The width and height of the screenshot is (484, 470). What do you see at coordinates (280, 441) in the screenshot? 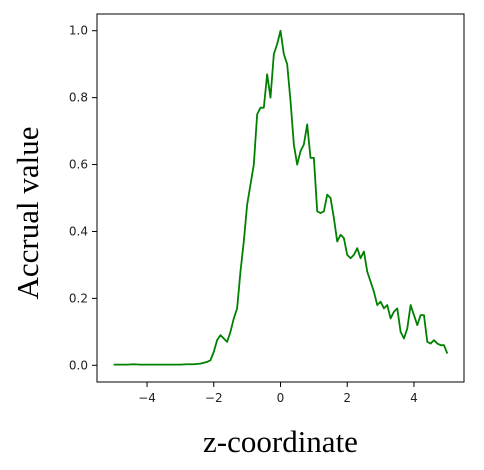
I see `x-axis-label: z-coordinate` at bounding box center [280, 441].